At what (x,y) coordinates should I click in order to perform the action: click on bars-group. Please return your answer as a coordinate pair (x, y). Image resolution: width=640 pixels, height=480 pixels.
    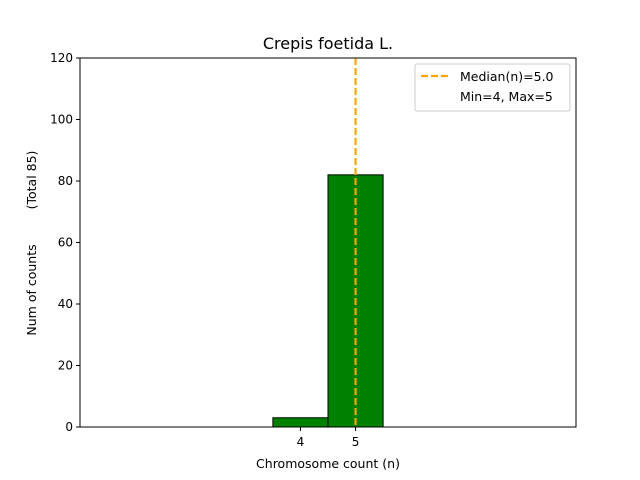
    Looking at the image, I should click on (328, 301).